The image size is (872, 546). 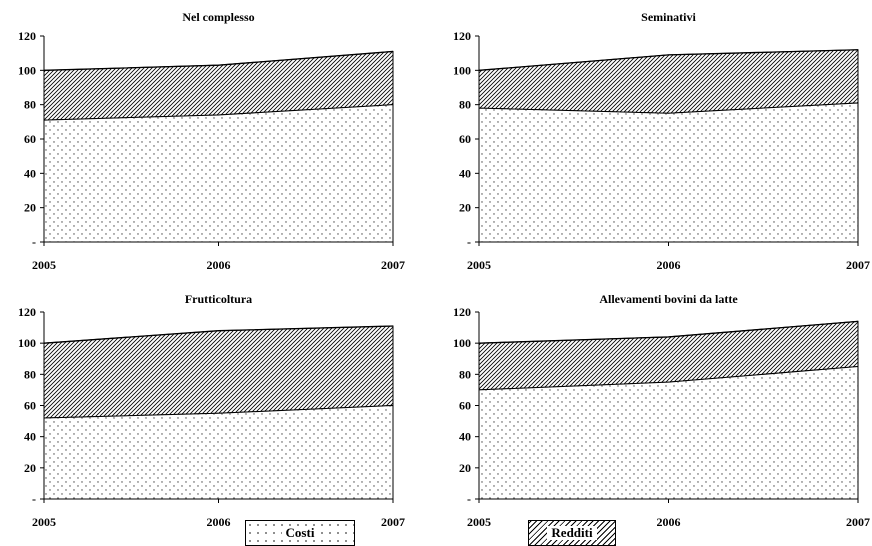 What do you see at coordinates (668, 299) in the screenshot?
I see `chart-title: Allevamenti bovini da latte` at bounding box center [668, 299].